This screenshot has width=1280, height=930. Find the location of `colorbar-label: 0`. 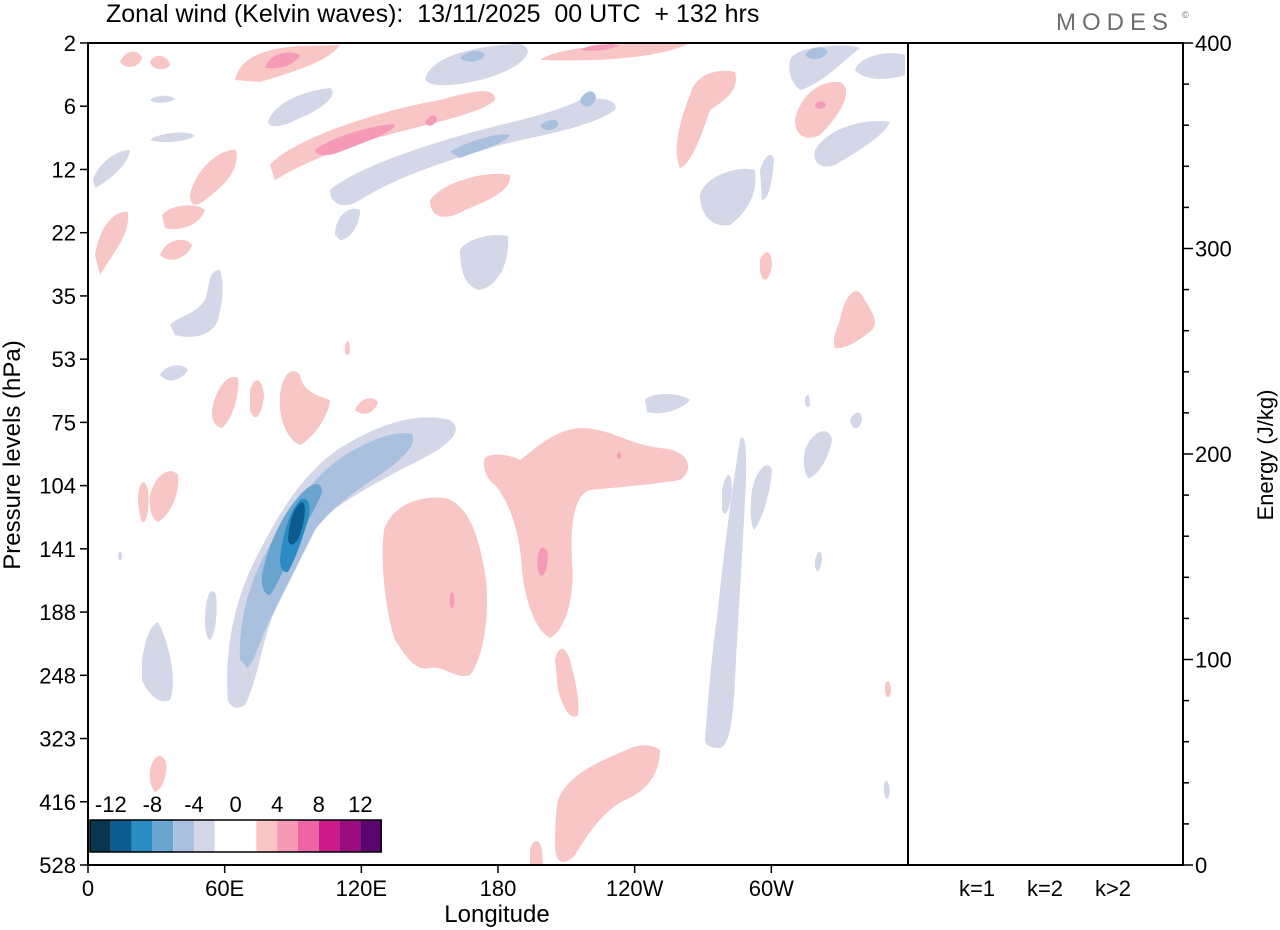

colorbar-label: 0 is located at coordinates (235, 804).